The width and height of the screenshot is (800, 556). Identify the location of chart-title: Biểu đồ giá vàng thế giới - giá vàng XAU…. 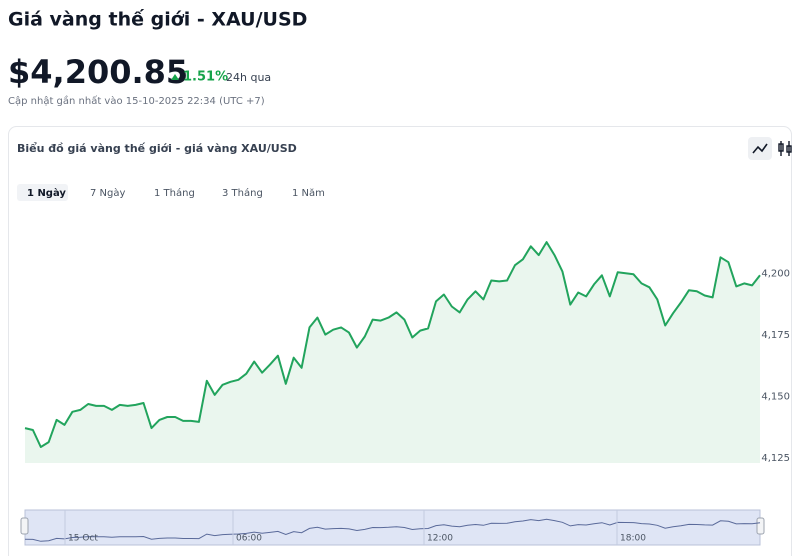
(157, 148).